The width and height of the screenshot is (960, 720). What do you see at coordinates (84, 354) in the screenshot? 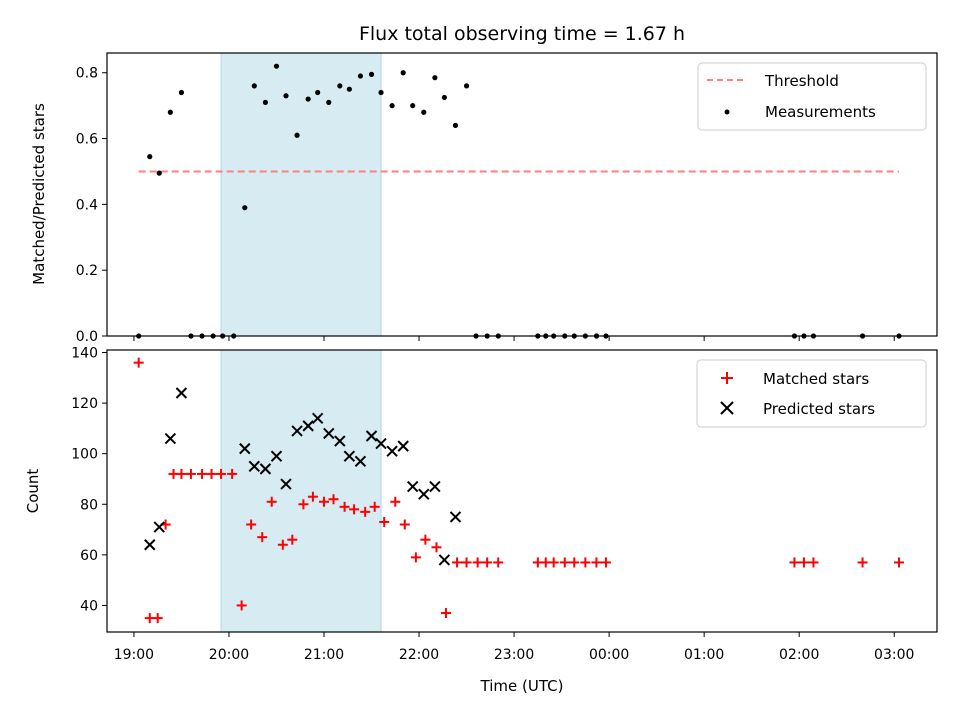
I see `bottom-y-tick-label-5: 140` at bounding box center [84, 354].